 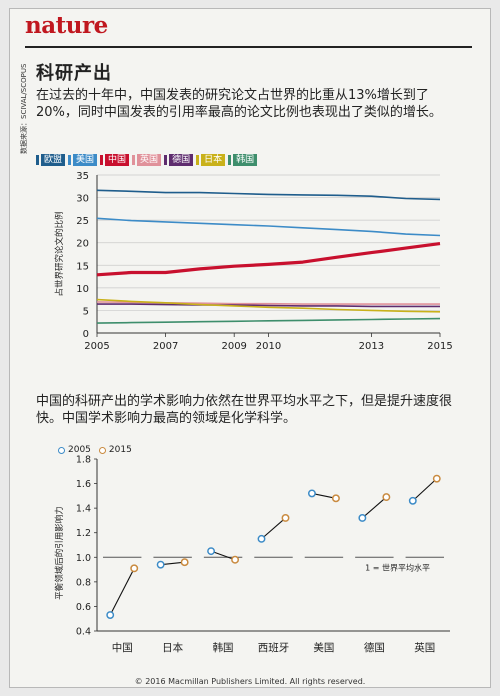 What do you see at coordinates (95, 450) in the screenshot?
I see `chart2-legend: 2005 2015` at bounding box center [95, 450].